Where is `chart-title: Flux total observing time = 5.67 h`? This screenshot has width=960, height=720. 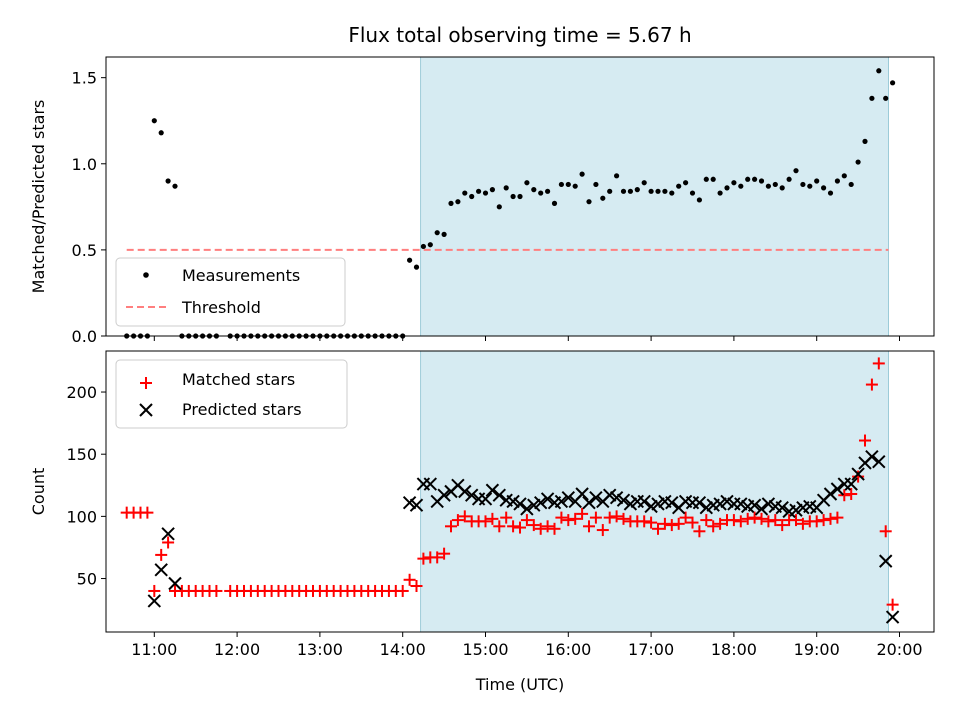 chart-title: Flux total observing time = 5.67 h is located at coordinates (519, 35).